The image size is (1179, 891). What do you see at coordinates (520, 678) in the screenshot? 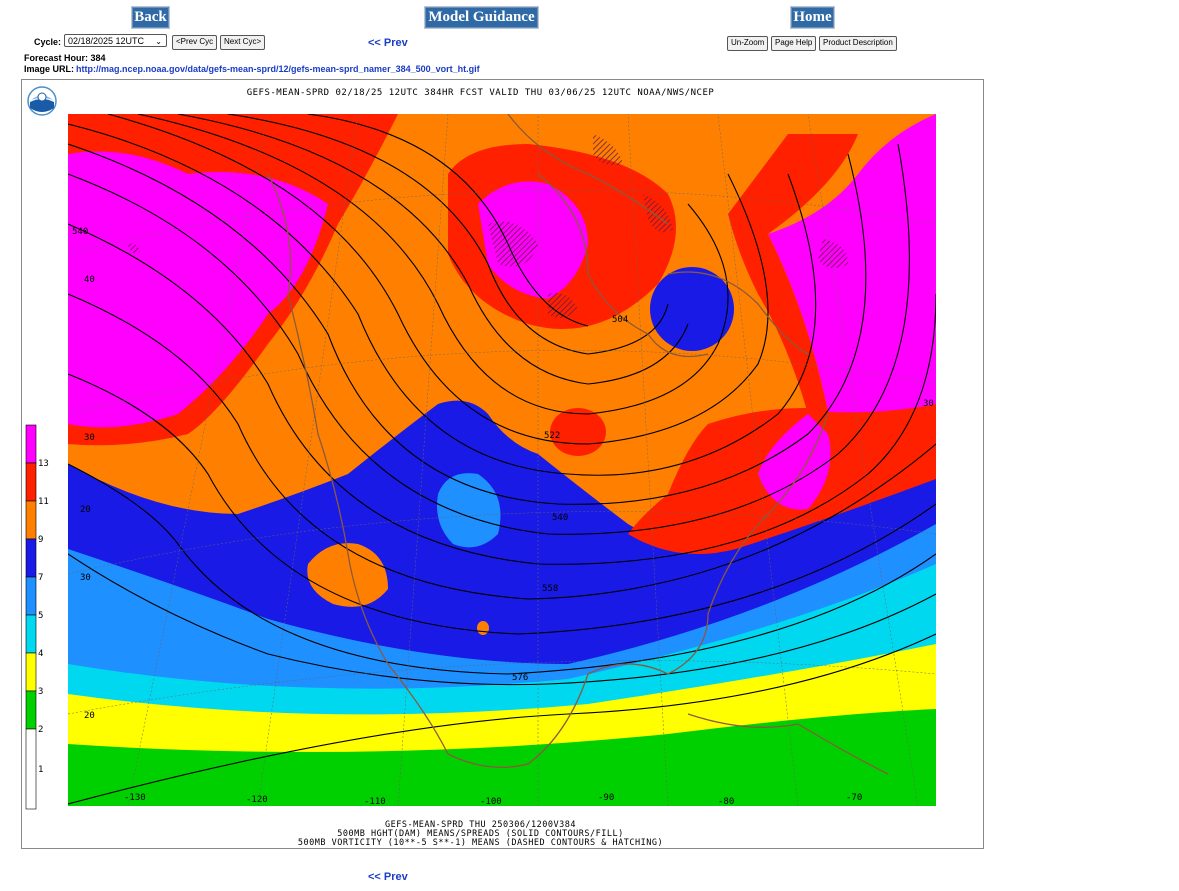
I see `contour-label-576: 576` at bounding box center [520, 678].